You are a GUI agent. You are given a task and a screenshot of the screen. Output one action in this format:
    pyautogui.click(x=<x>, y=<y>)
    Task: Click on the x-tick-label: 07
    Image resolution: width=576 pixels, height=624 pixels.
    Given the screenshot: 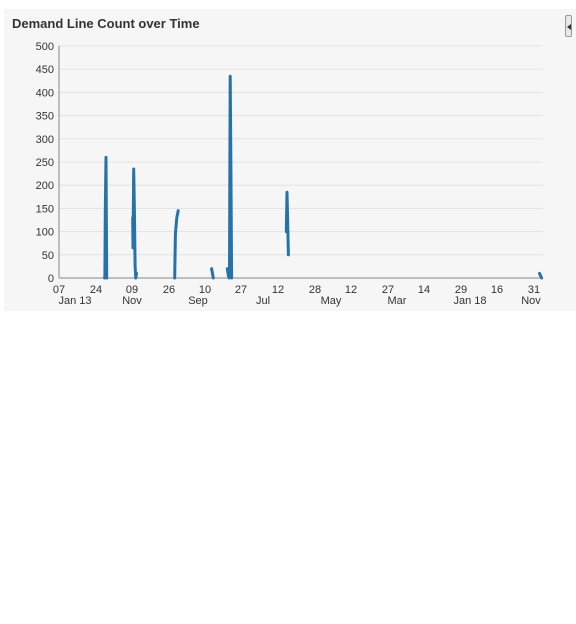 What is the action you would take?
    pyautogui.click(x=59, y=290)
    